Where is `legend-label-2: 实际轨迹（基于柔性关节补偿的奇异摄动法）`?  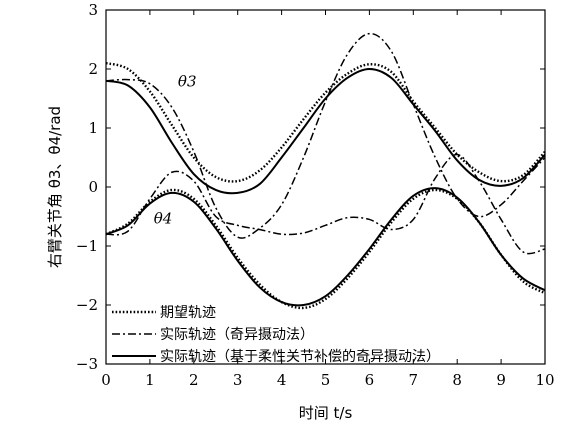 legend-label-2: 实际轨迹（基于柔性关节补偿的奇异摄动法） is located at coordinates (300, 356).